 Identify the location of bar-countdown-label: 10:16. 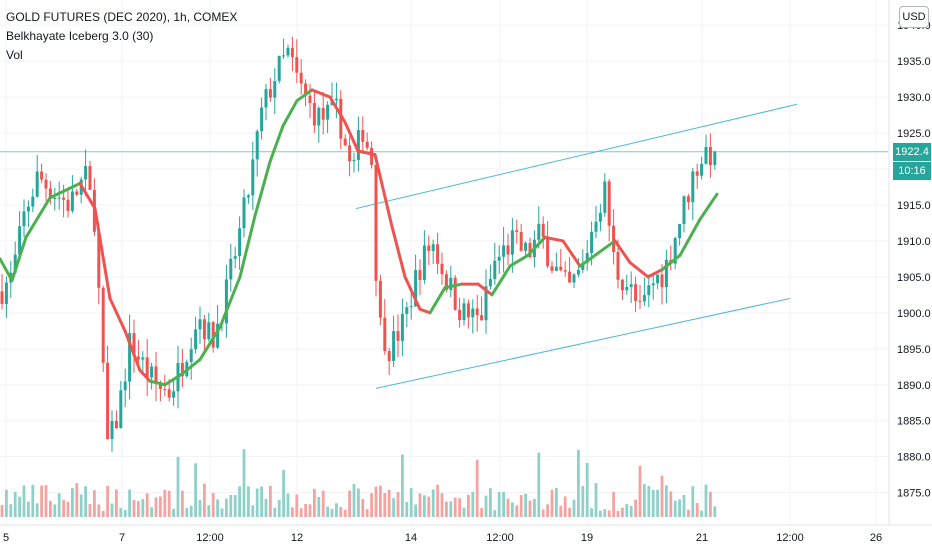
(912, 170).